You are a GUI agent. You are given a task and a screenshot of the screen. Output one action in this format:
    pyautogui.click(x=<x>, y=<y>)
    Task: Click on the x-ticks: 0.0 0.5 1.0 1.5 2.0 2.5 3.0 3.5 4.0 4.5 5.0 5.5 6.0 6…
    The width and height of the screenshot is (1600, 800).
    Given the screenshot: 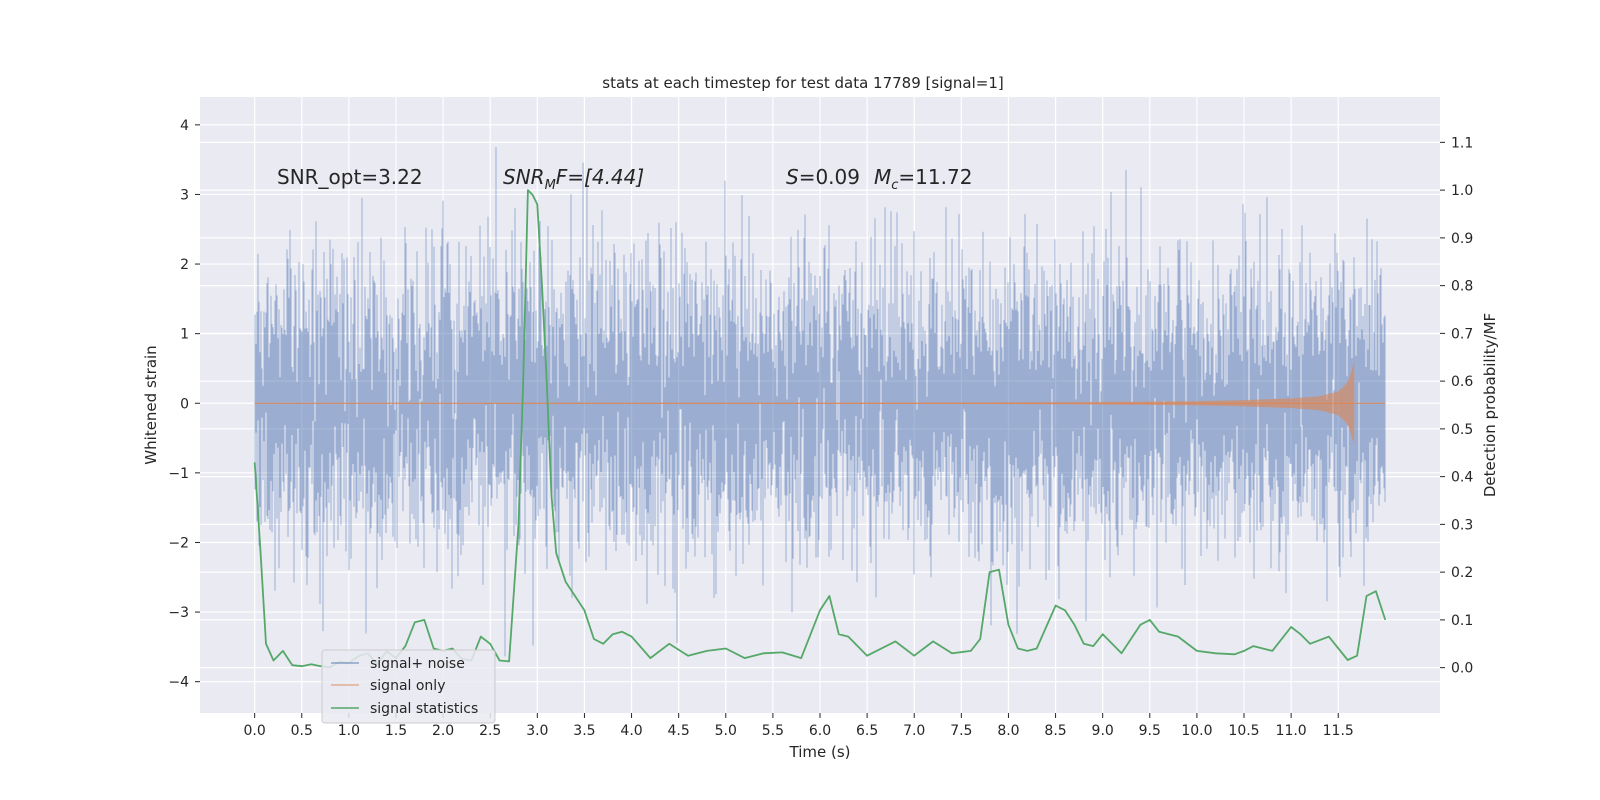 What is the action you would take?
    pyautogui.click(x=799, y=726)
    